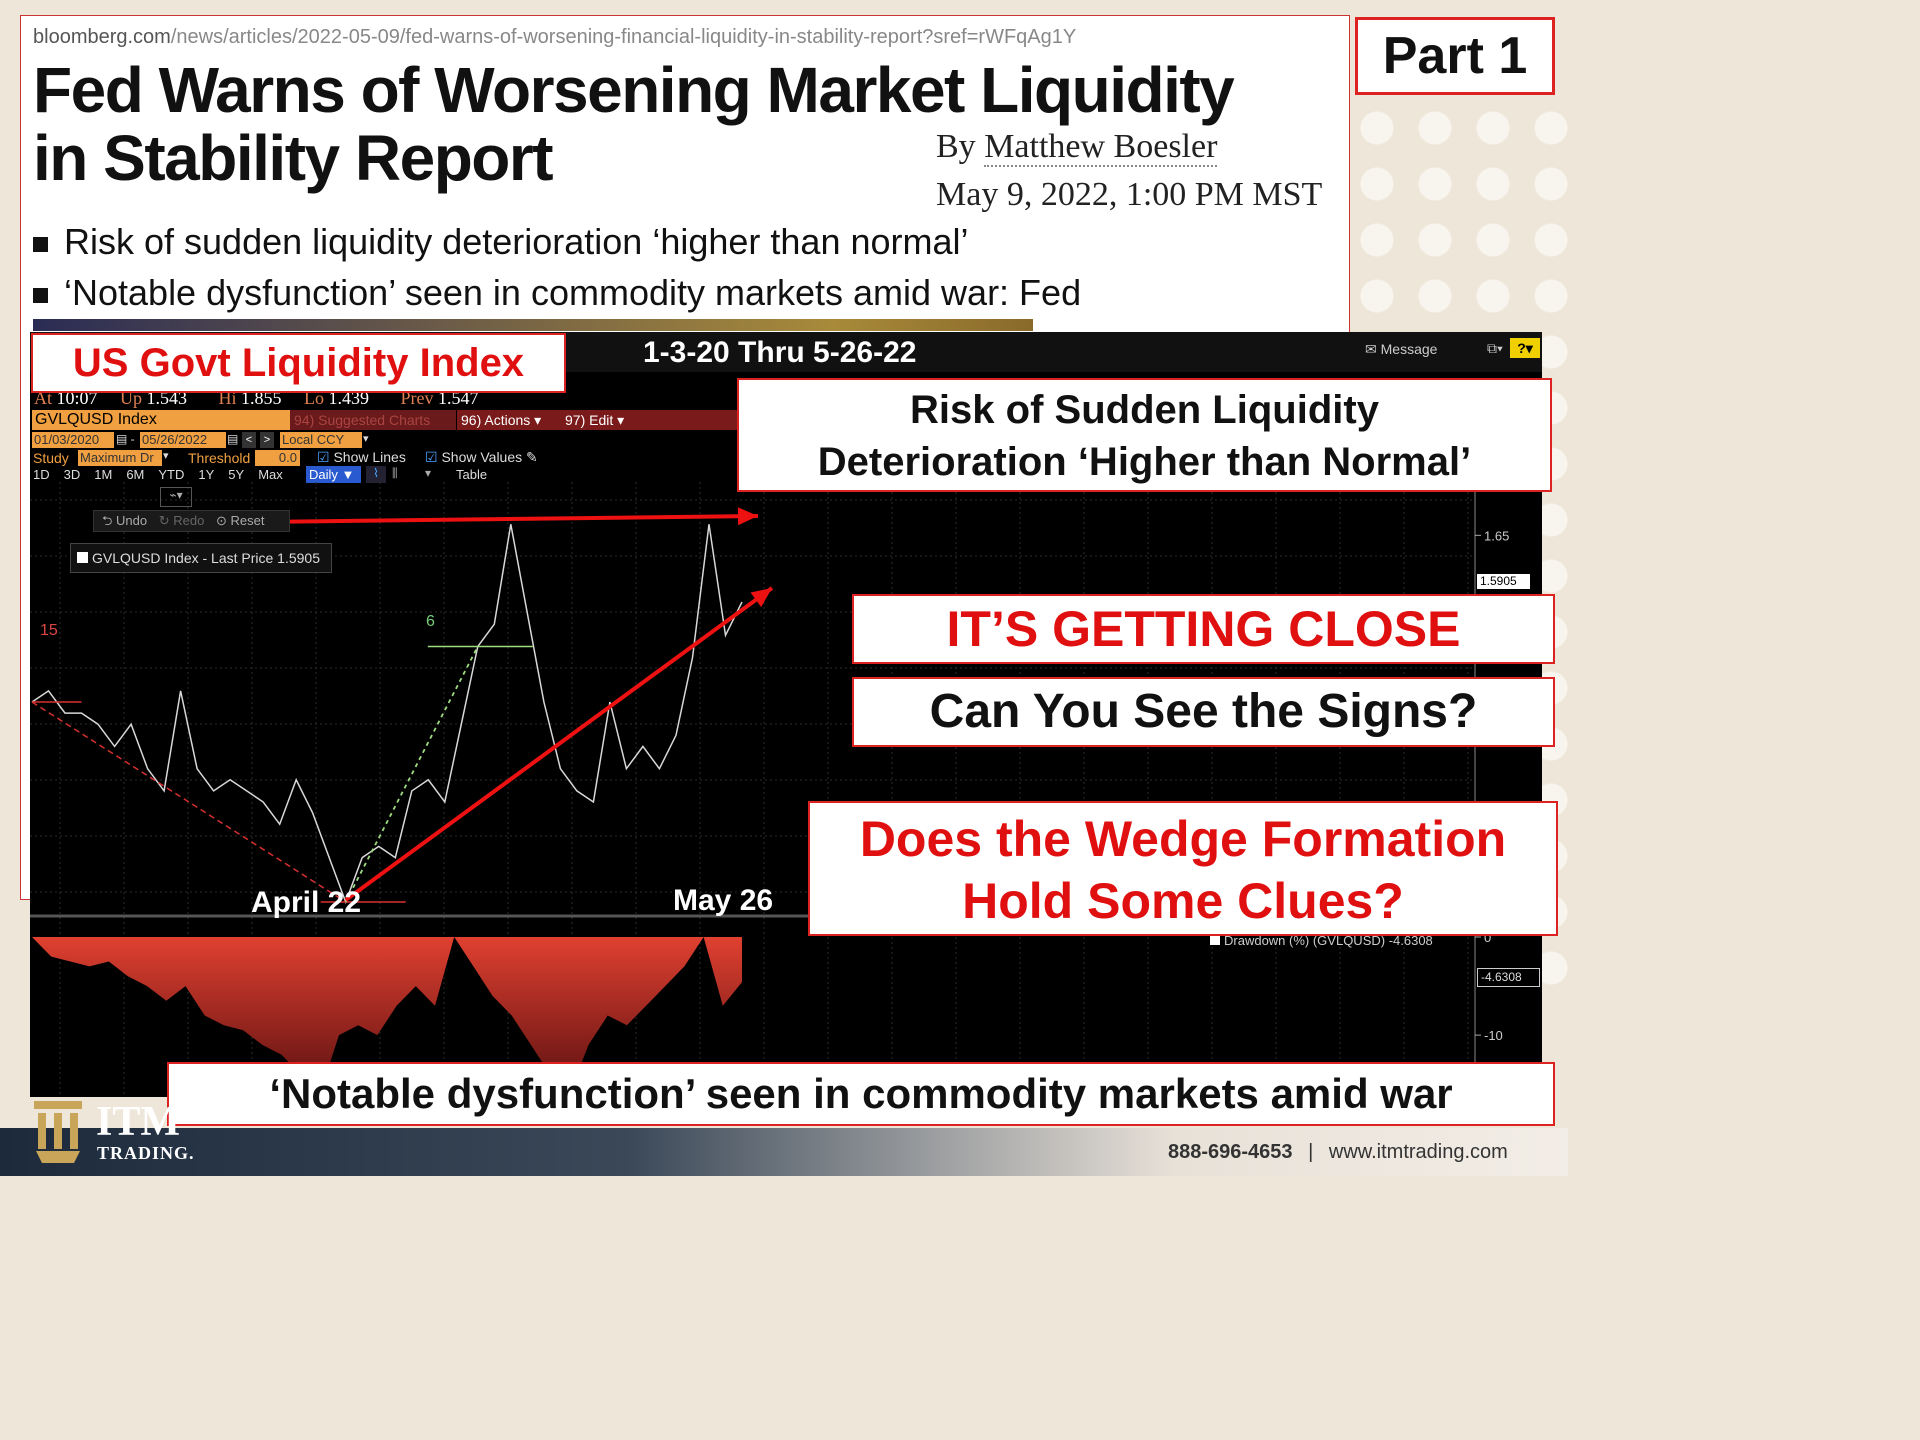 The image size is (1920, 1440). I want to click on study-select: Maximum Dr, so click(120, 458).